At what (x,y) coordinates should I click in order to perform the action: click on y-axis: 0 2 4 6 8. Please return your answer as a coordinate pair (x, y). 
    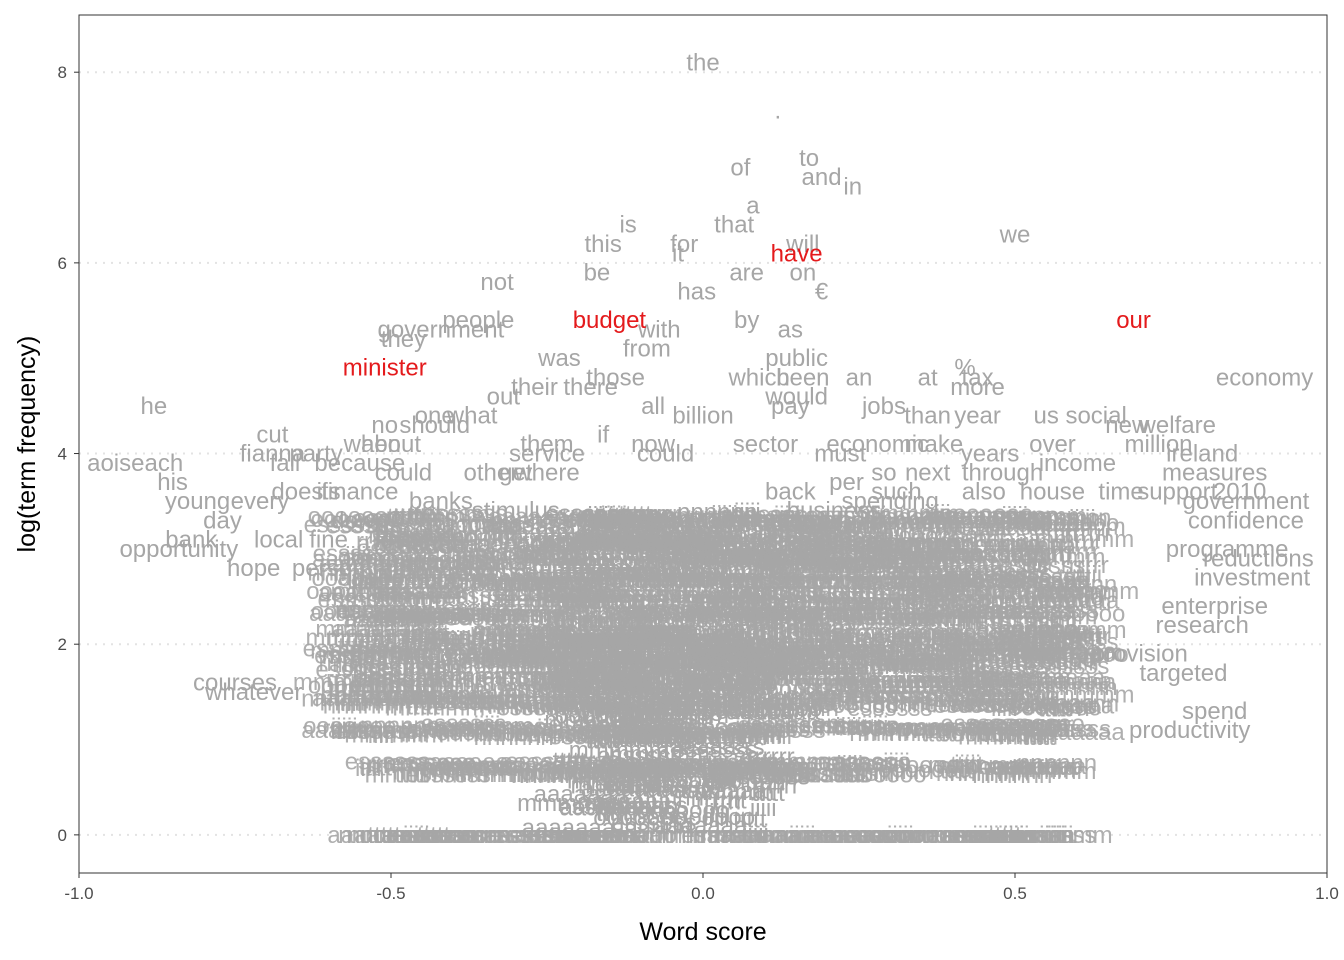
    Looking at the image, I should click on (68, 454).